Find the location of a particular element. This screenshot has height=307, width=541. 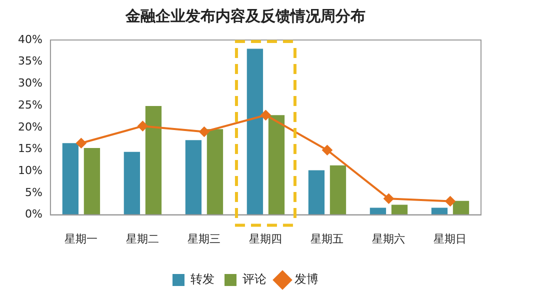

x-tick-label: 星期一 is located at coordinates (81, 239).